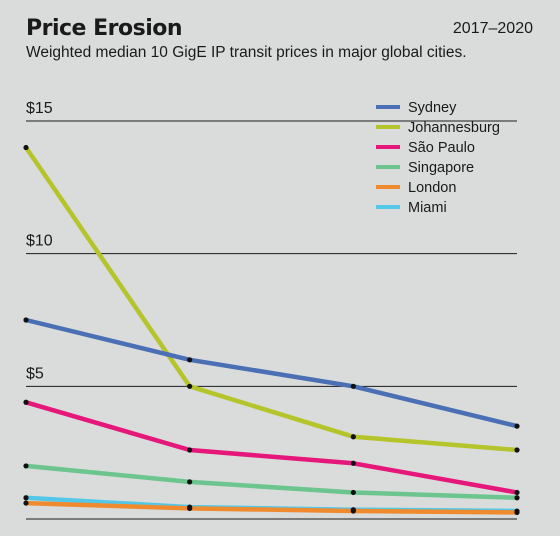 The width and height of the screenshot is (560, 536). Describe the element at coordinates (432, 108) in the screenshot. I see `legend-label: Sydney` at that location.